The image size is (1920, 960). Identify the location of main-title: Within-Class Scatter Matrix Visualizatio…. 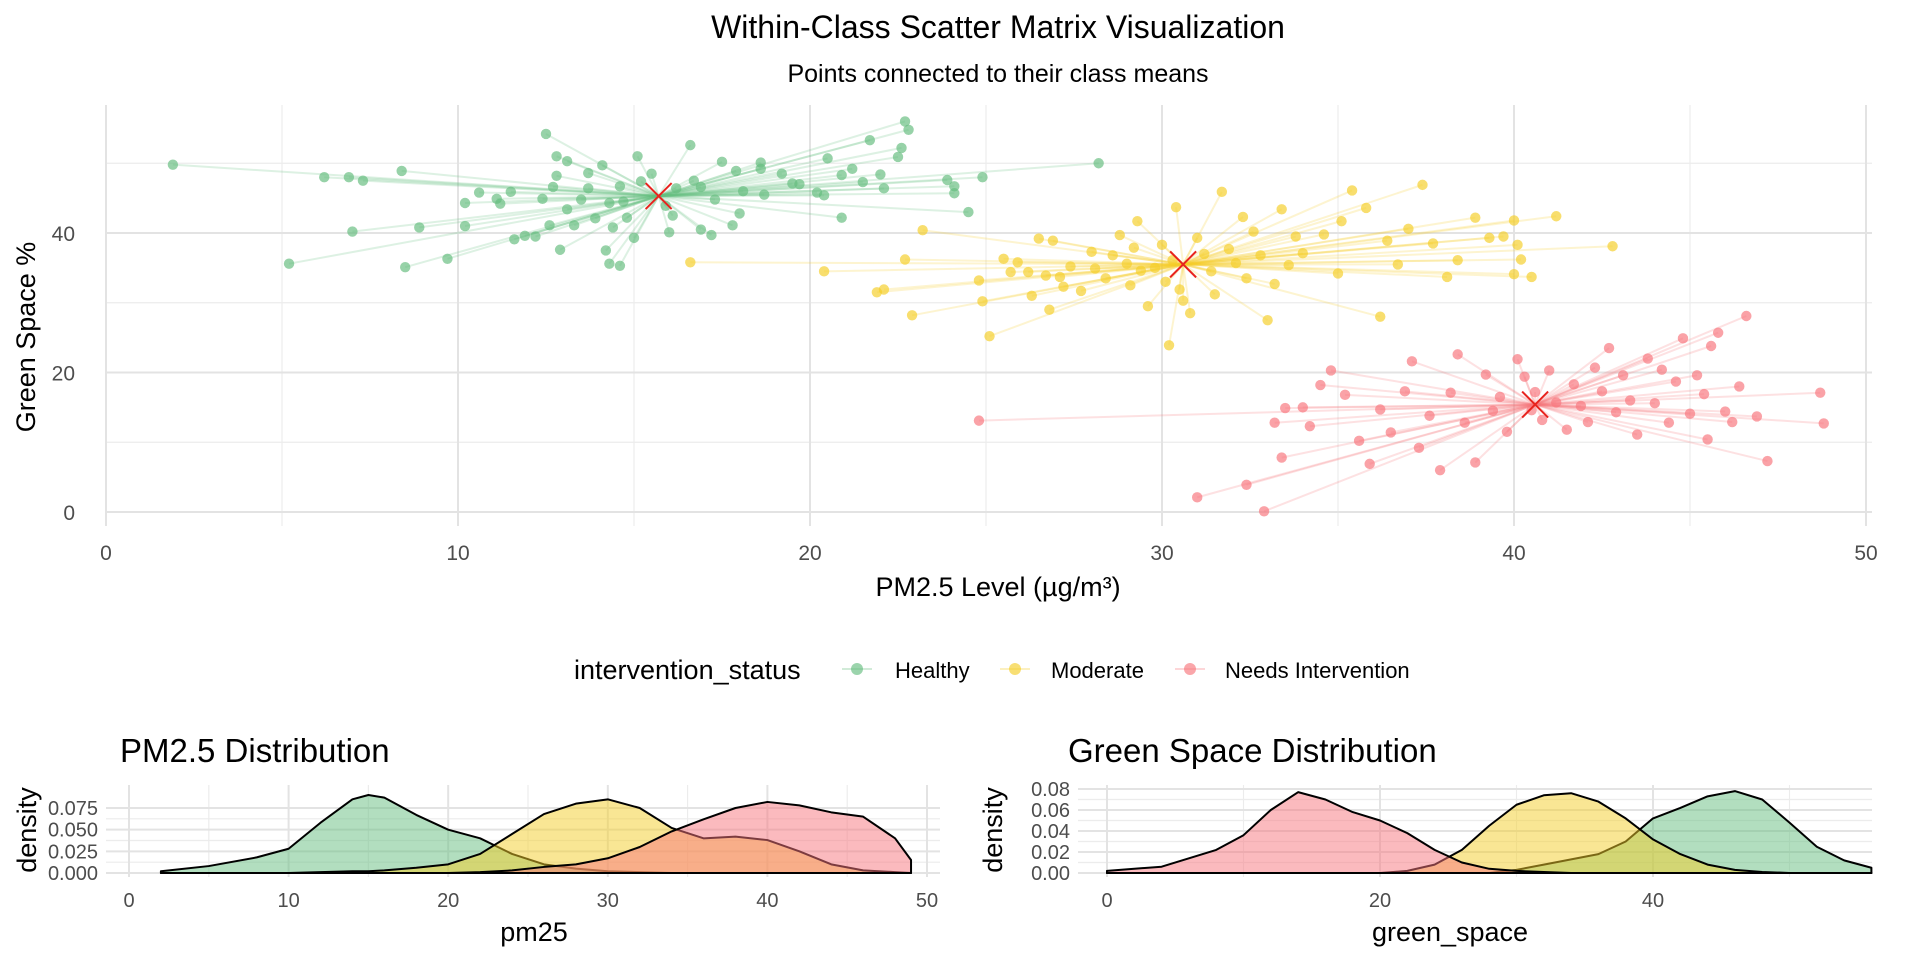
(998, 27).